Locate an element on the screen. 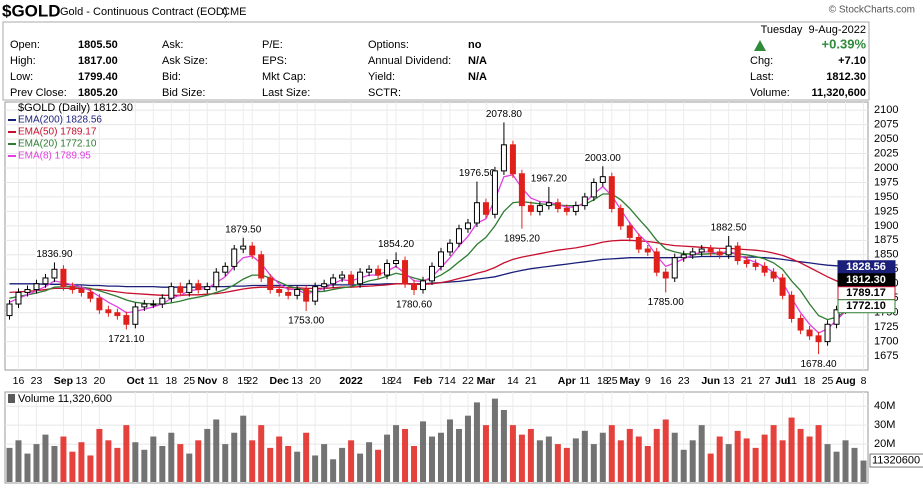  x-tick-label: 21 is located at coordinates (531, 381).